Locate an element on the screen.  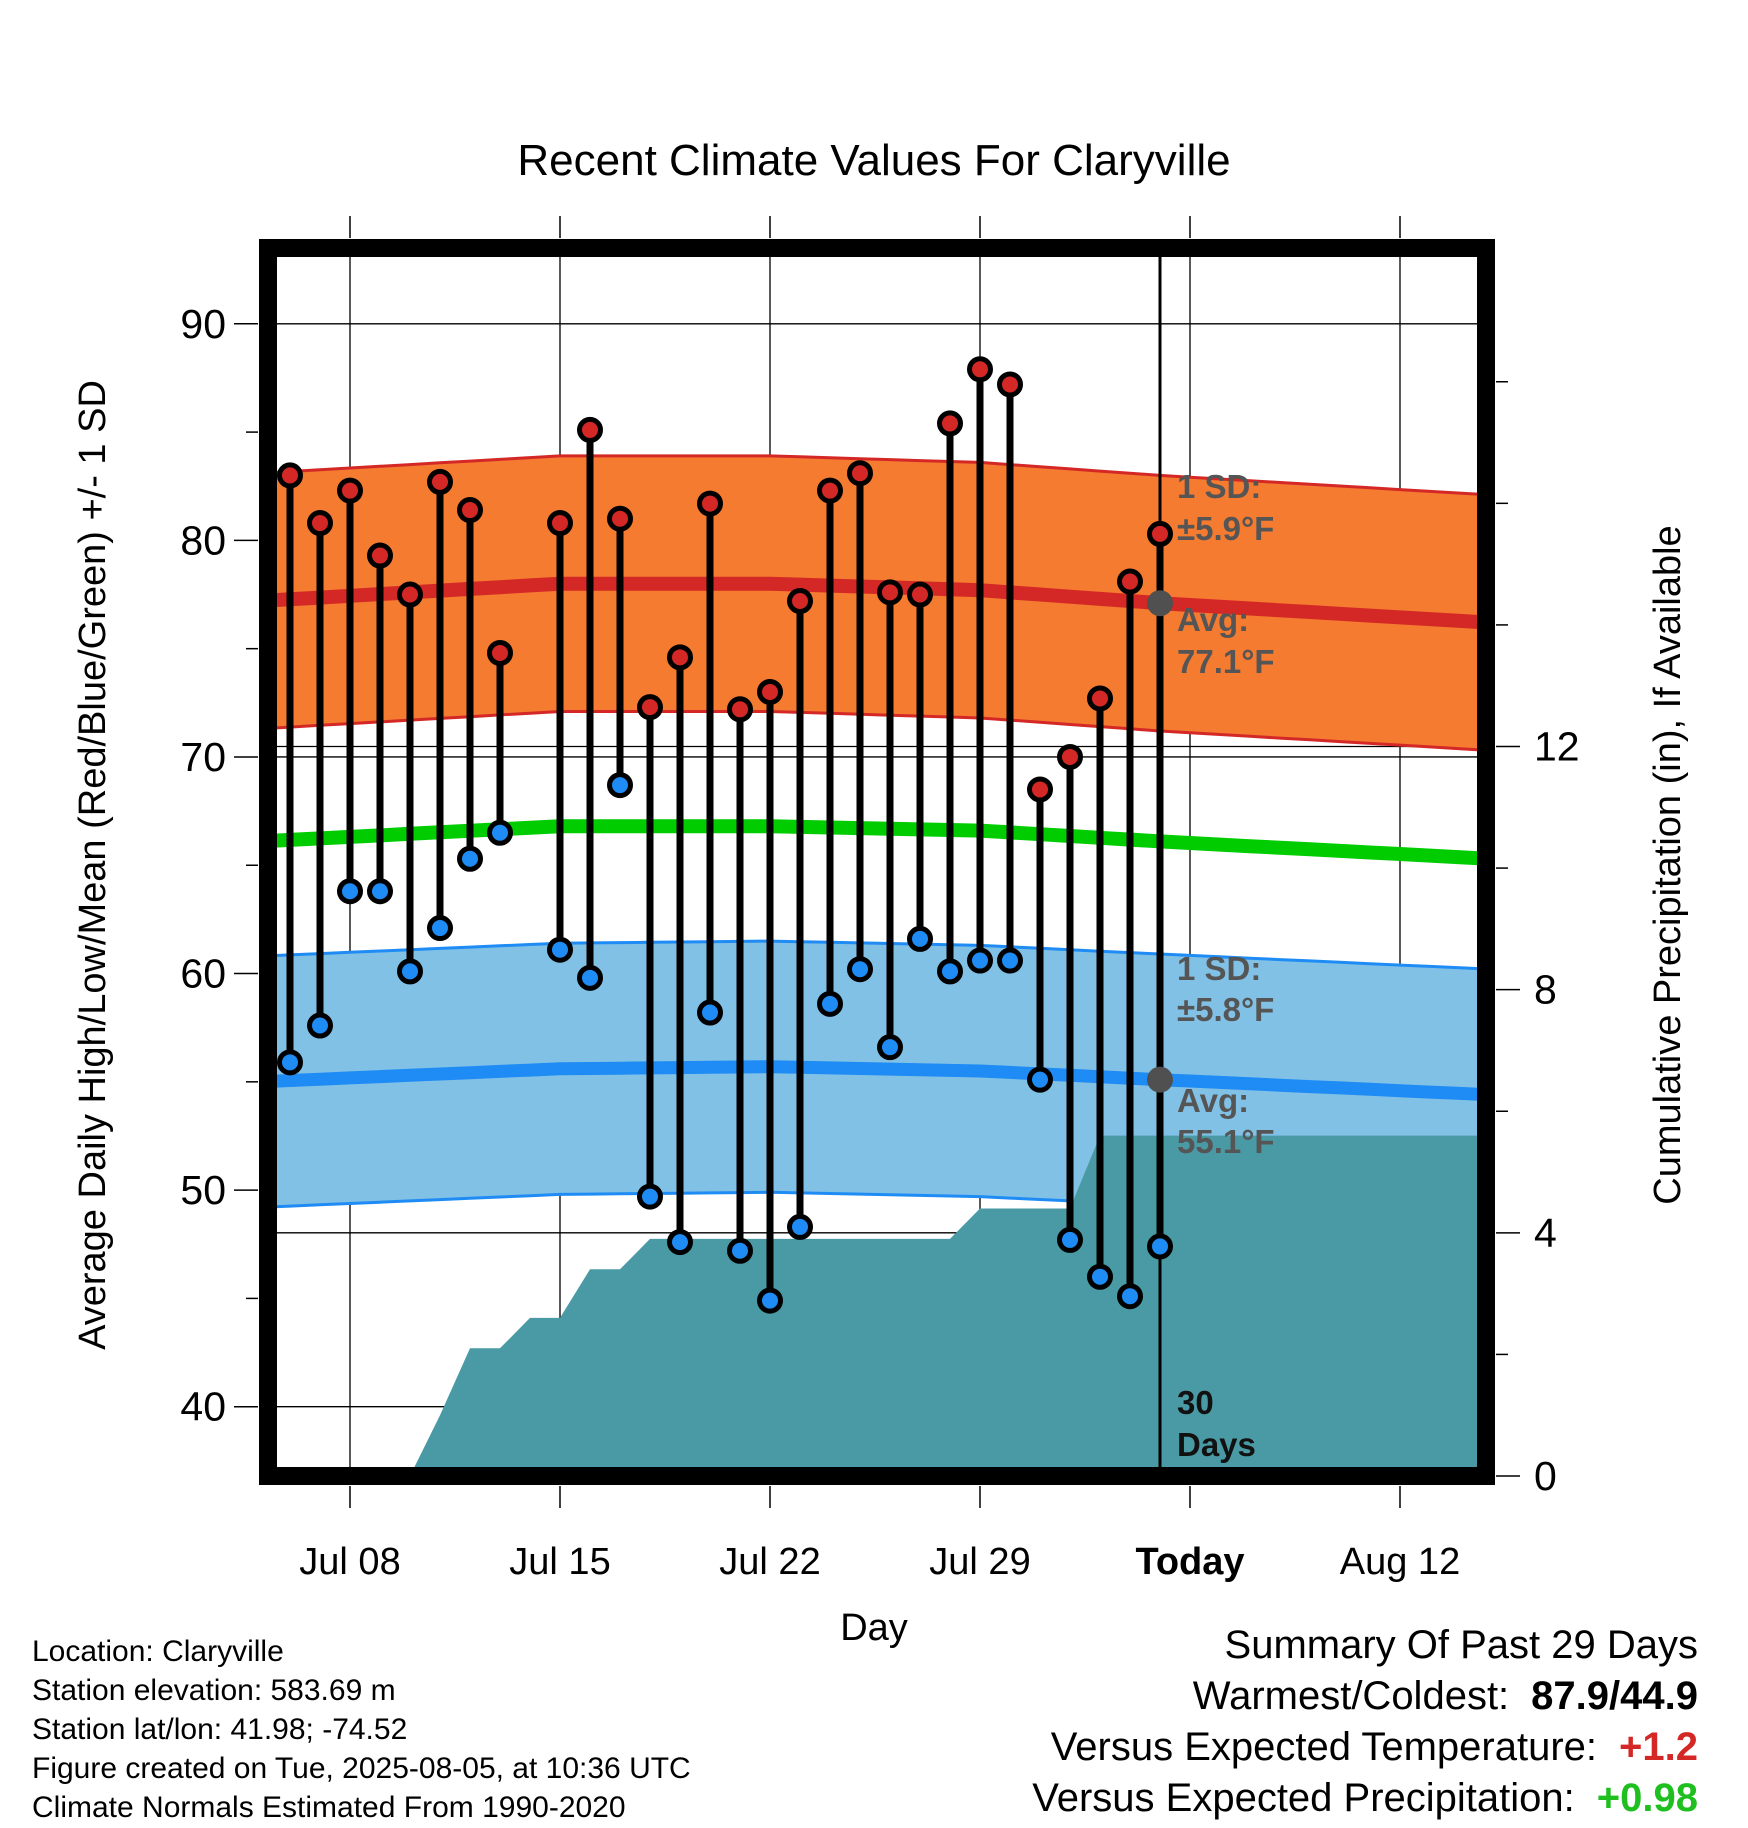
latlon-text: Station lat/lon: 41.98; -74.52 is located at coordinates (220, 1729).